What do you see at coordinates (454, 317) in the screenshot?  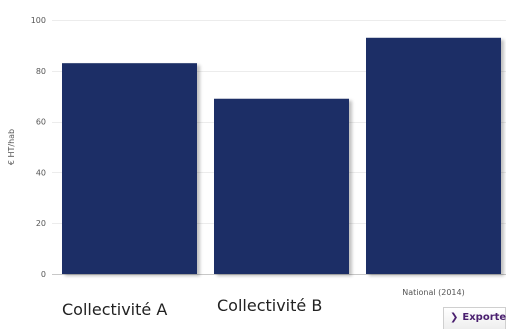 I see `chevron-right-icon: ❯` at bounding box center [454, 317].